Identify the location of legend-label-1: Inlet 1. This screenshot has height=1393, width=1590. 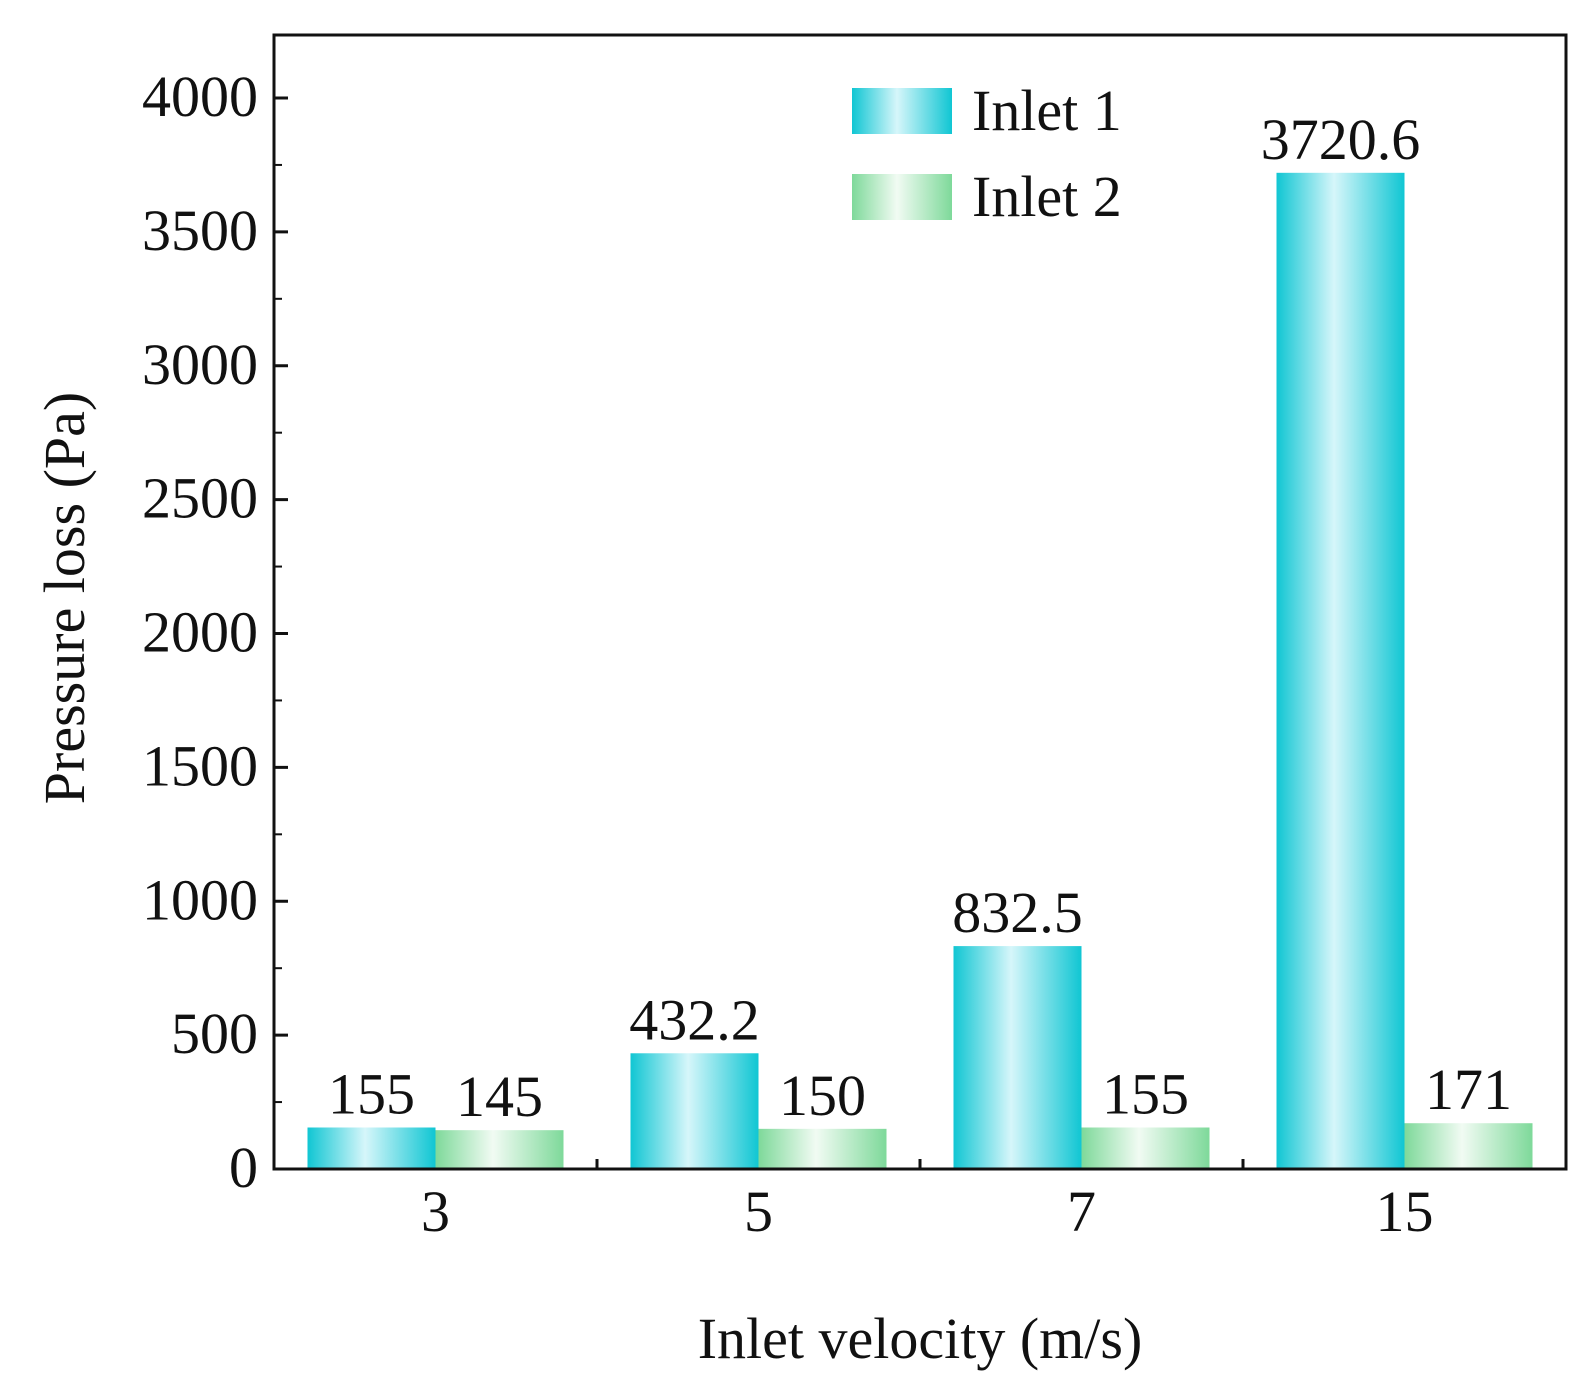
(1047, 110).